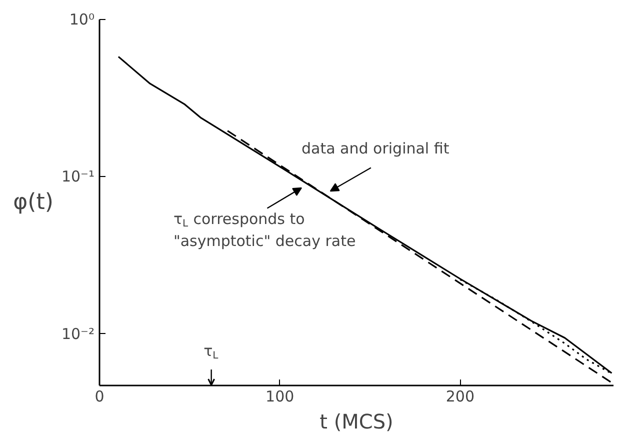 The image size is (617, 438). Describe the element at coordinates (82, 19) in the screenshot. I see `y-tick-label: 10⁰` at that location.